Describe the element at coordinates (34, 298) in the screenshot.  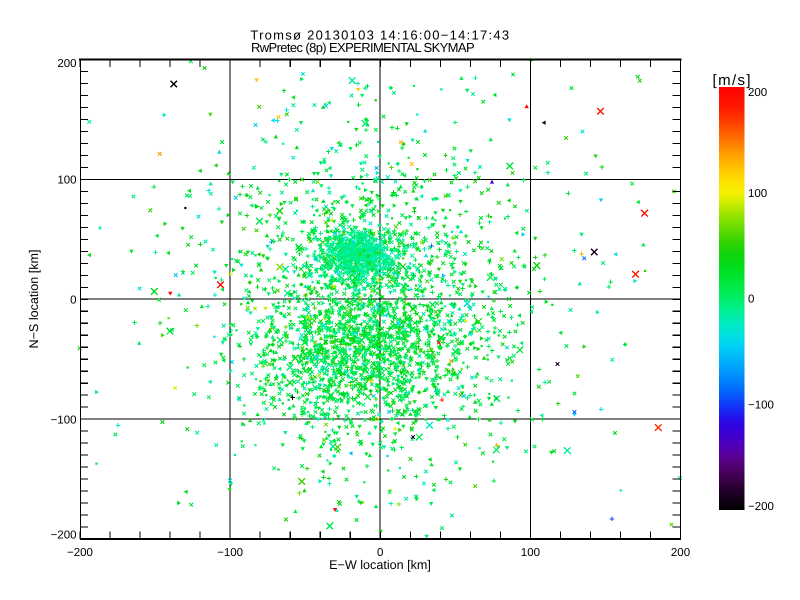
I see `svg-text: N−S location [km]` at that location.